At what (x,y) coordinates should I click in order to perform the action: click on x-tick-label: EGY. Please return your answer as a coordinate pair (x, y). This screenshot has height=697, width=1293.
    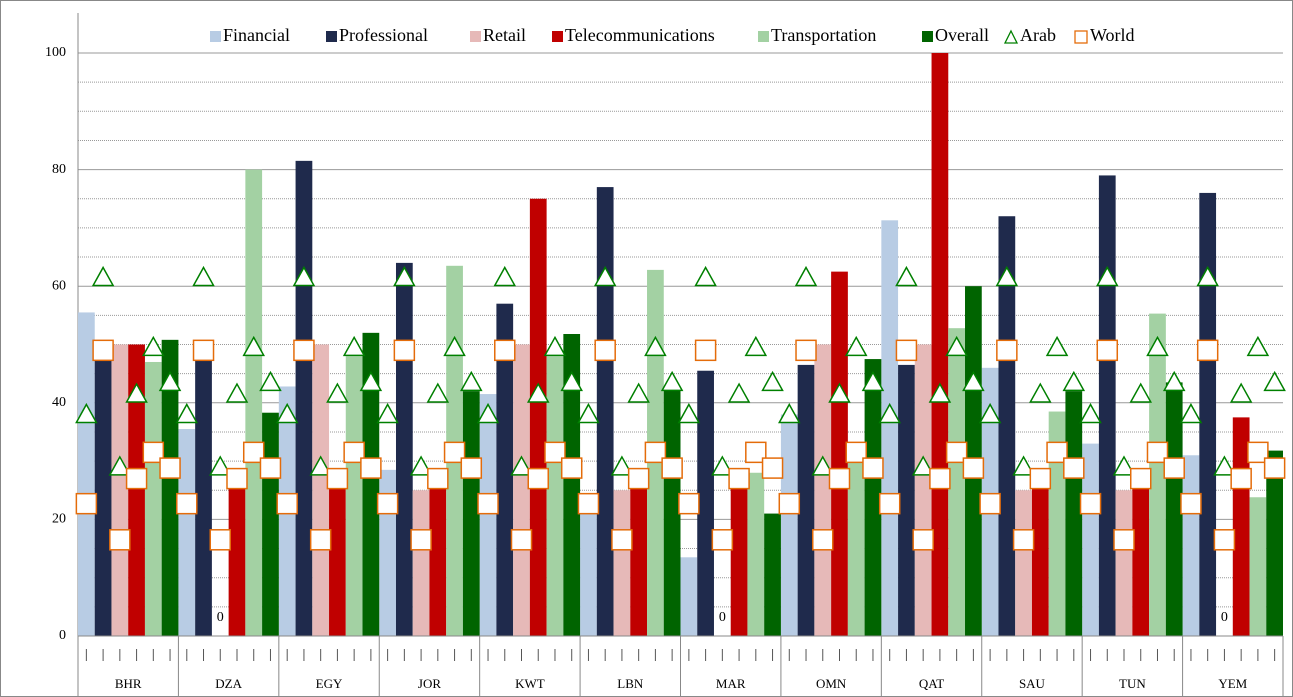
    Looking at the image, I should click on (329, 683).